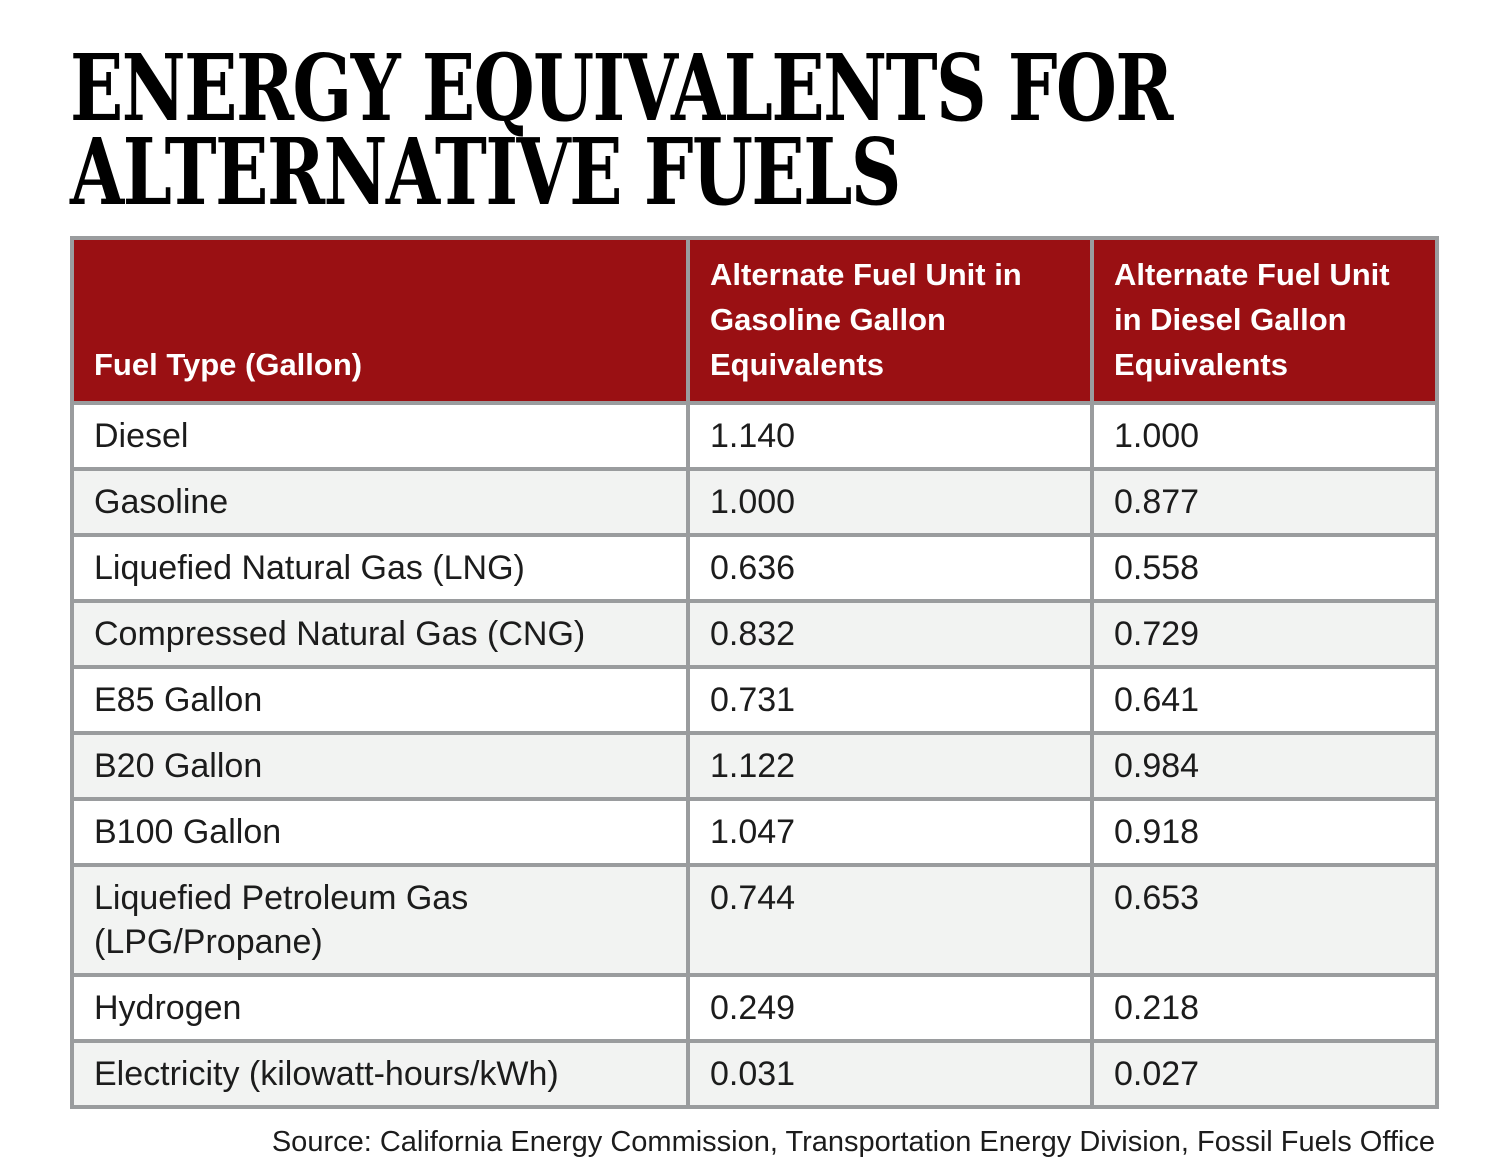  Describe the element at coordinates (380, 1008) in the screenshot. I see `fuel-type-cell: Hydrogen` at that location.